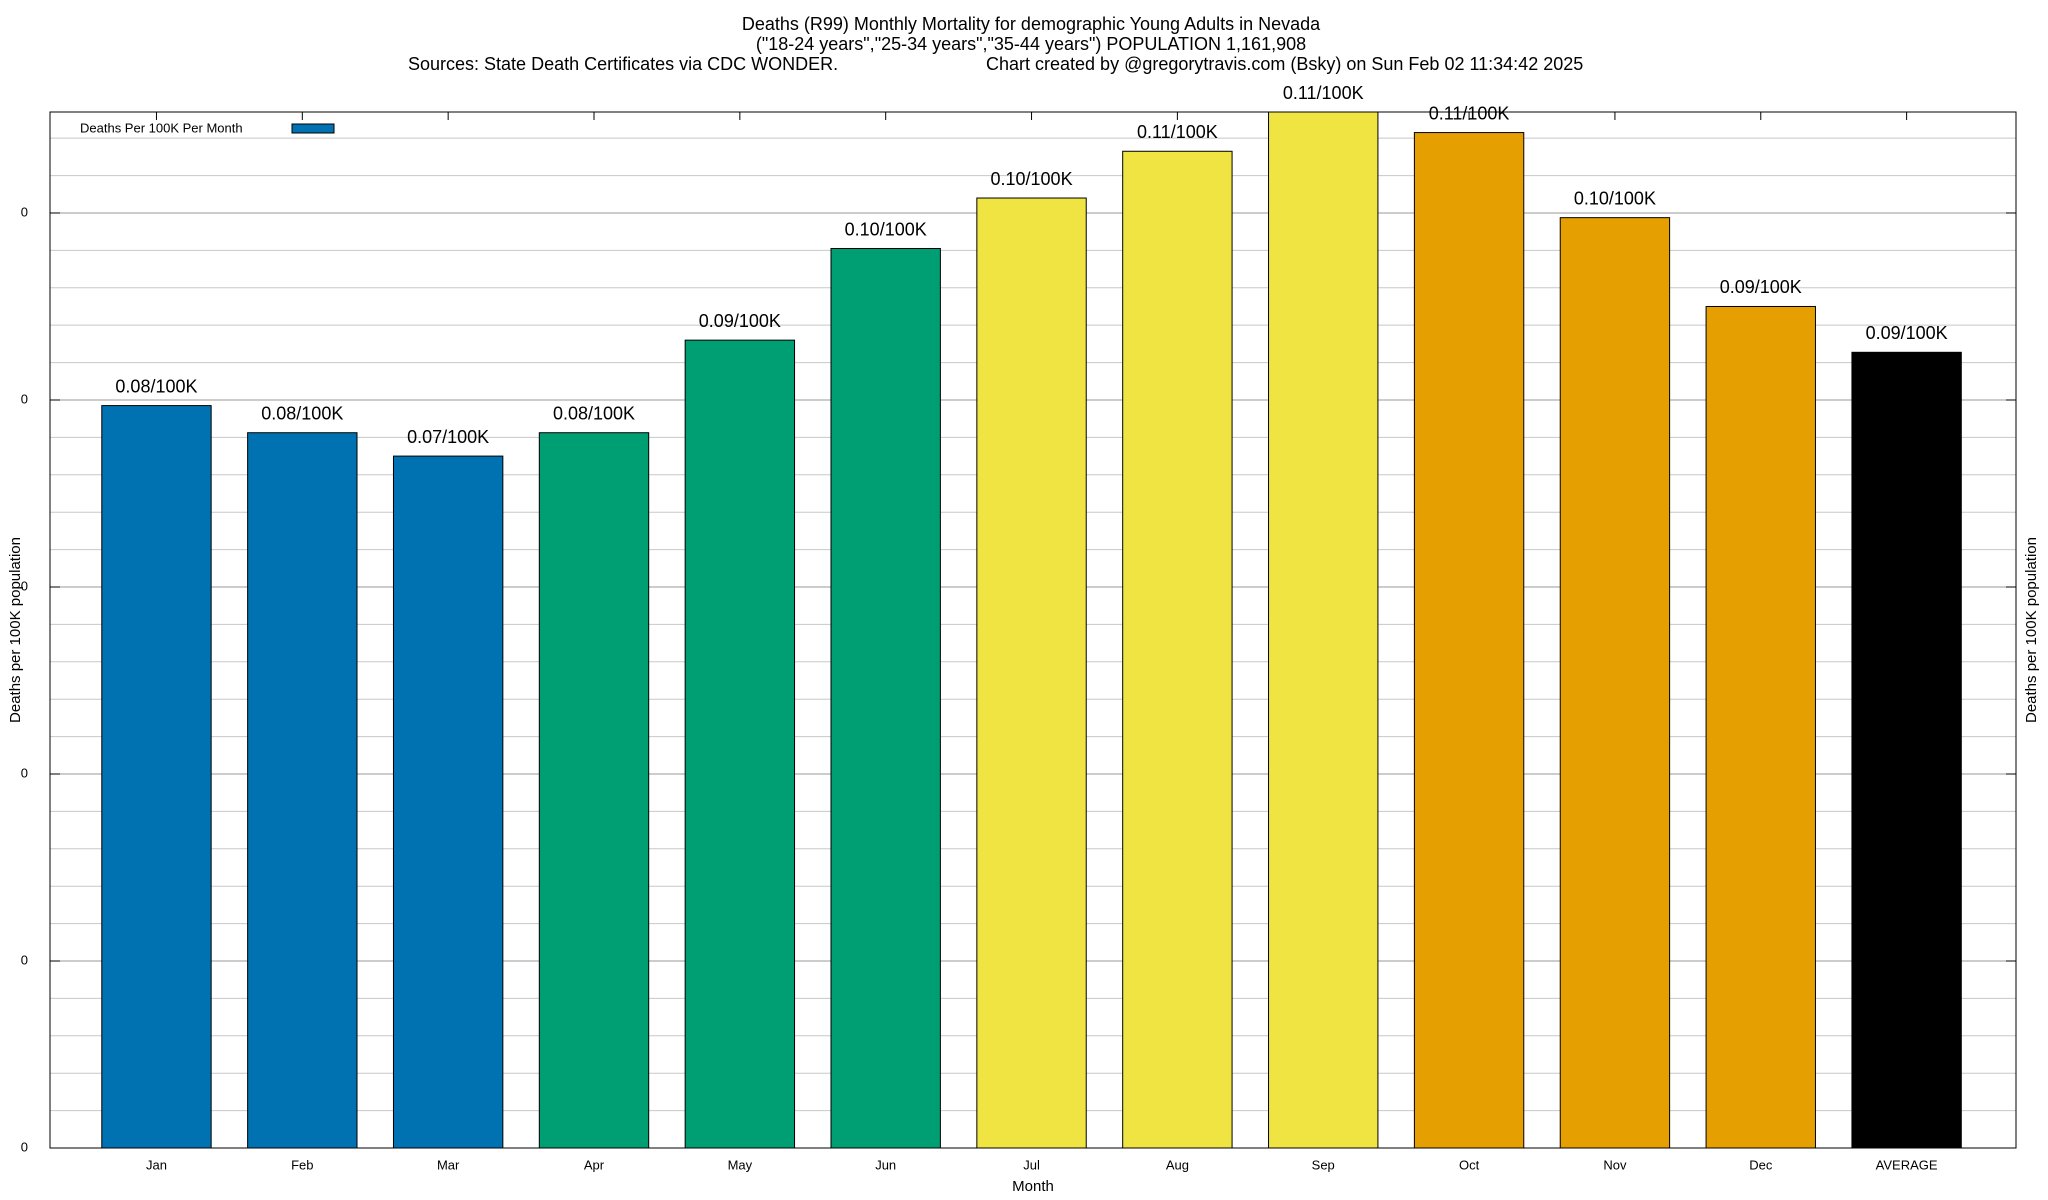 The width and height of the screenshot is (2048, 1200). Describe the element at coordinates (302, 1164) in the screenshot. I see `x-tick-label: Feb` at that location.